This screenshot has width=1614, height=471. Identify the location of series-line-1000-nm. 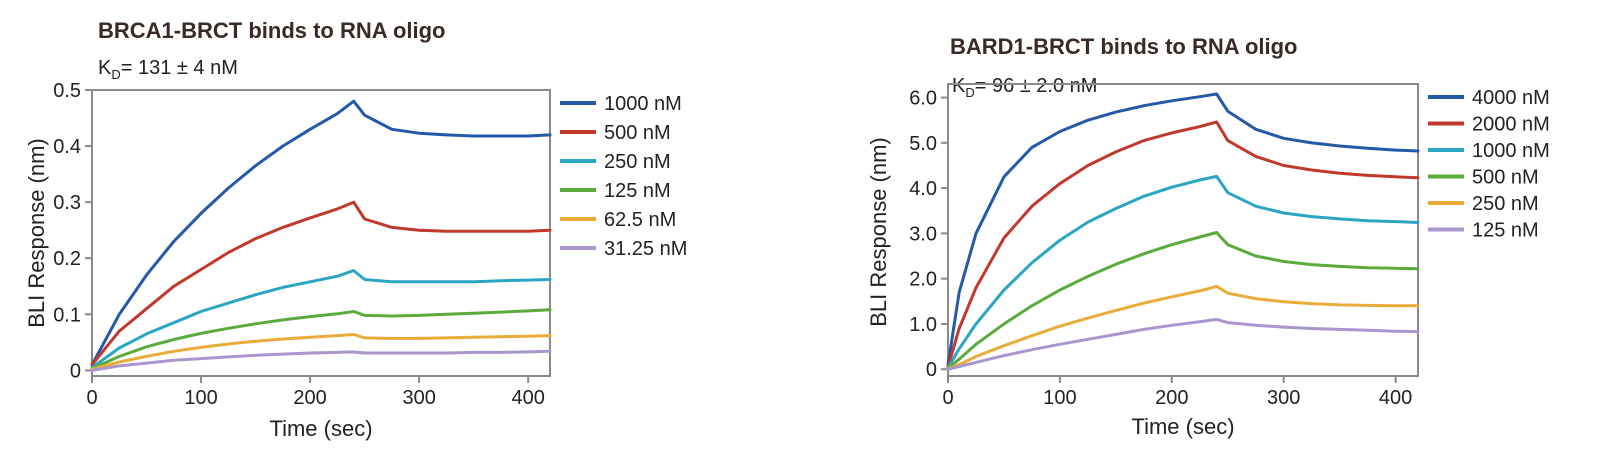
(1183, 272).